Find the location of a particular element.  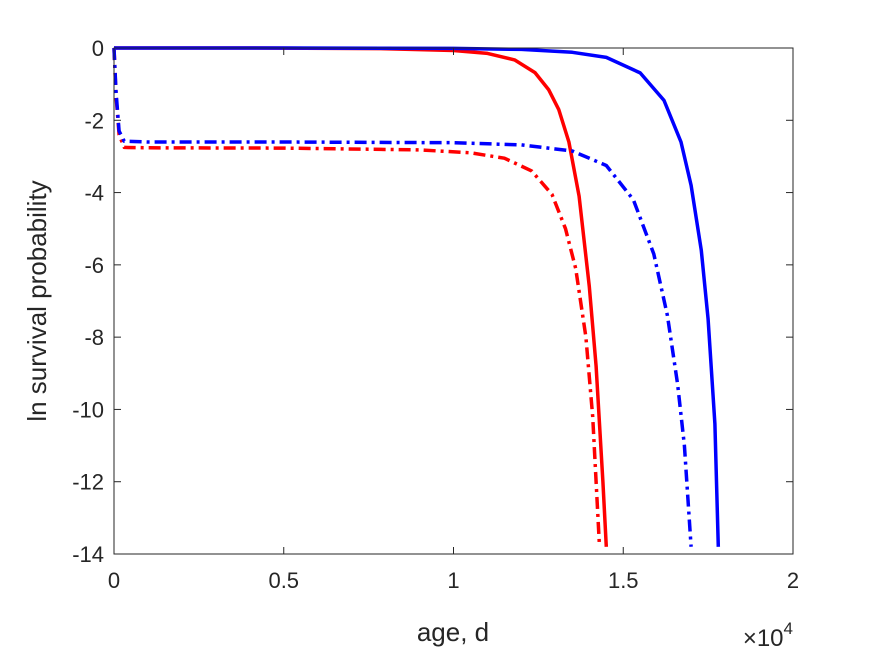

y-tick-label: -10 is located at coordinates (88, 409).